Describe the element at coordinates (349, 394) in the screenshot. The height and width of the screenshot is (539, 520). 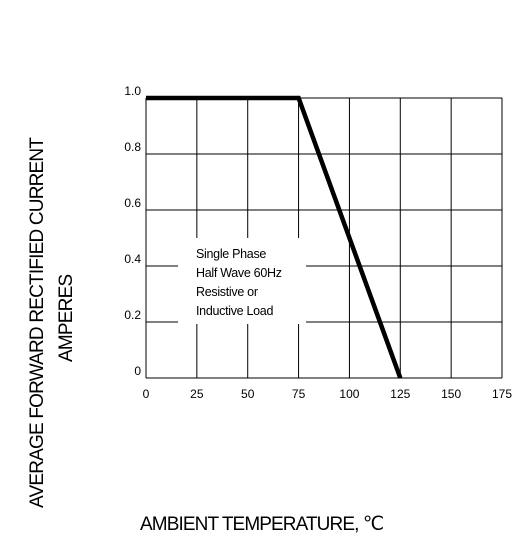
I see `x-tick-label-4: 100` at that location.